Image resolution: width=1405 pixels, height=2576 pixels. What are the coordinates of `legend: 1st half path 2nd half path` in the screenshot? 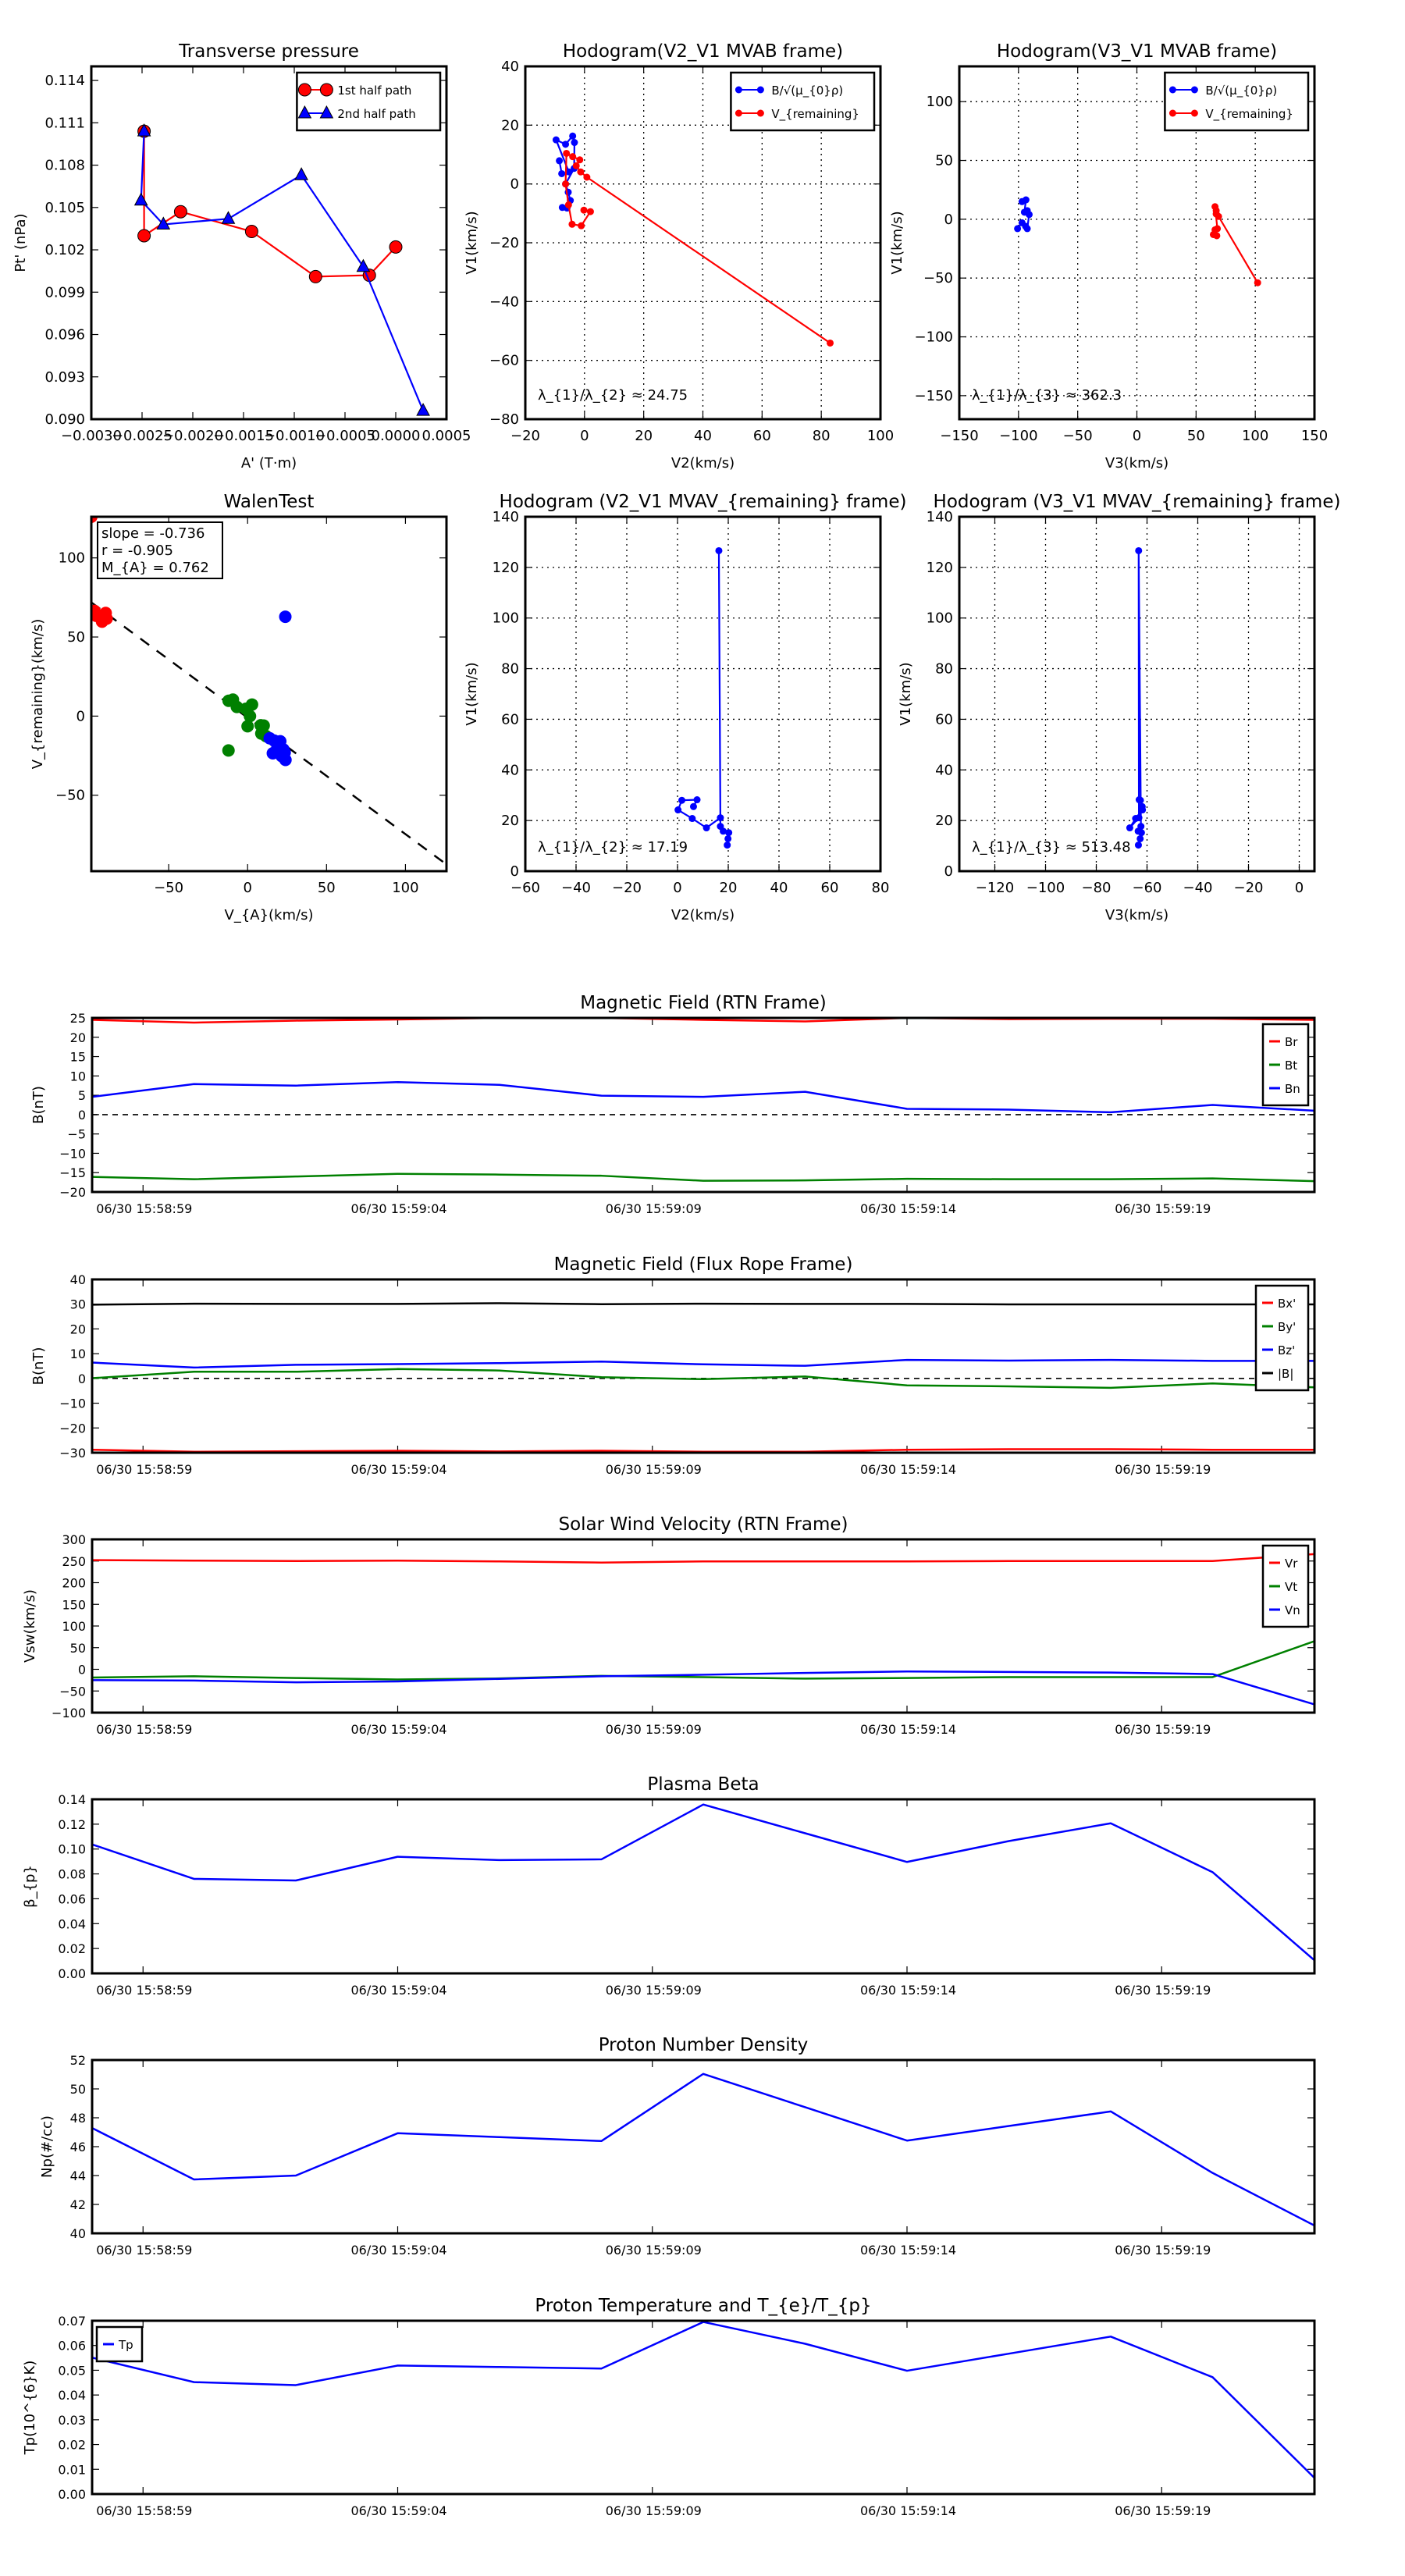 It's located at (369, 101).